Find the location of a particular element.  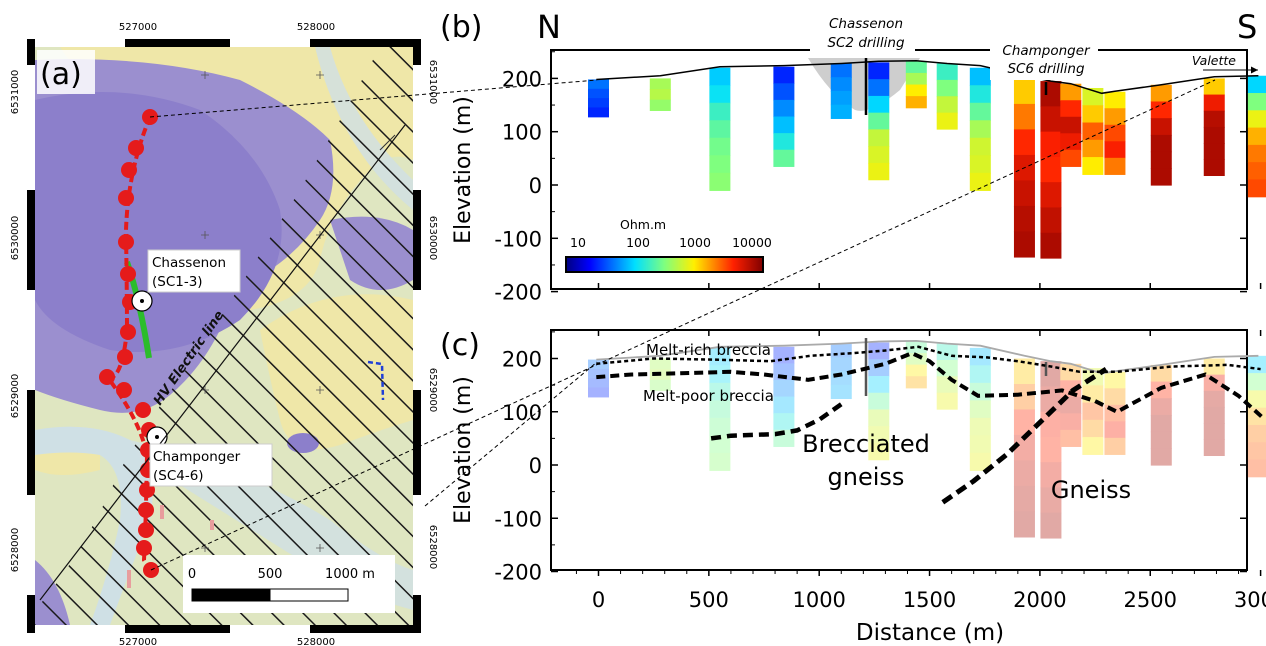

melt-poor-label: Melt-poor breccia is located at coordinates (708, 396).